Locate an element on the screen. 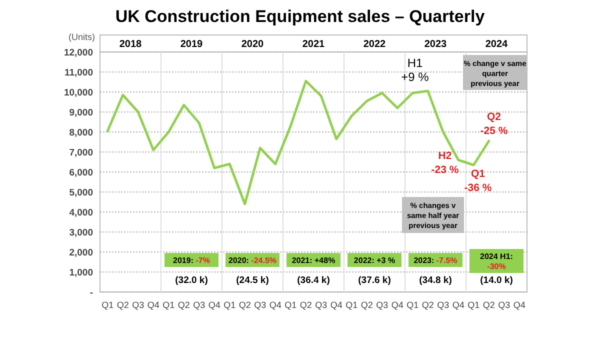  y-tick-label: 5,000 is located at coordinates (81, 193).